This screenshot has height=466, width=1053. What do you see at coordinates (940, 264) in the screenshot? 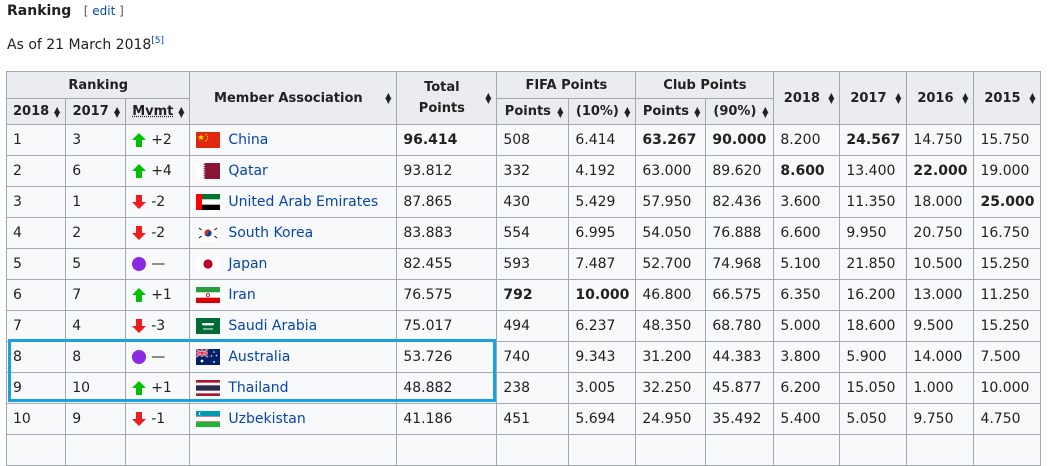
I see `cell-y2016: 10.500` at bounding box center [940, 264].